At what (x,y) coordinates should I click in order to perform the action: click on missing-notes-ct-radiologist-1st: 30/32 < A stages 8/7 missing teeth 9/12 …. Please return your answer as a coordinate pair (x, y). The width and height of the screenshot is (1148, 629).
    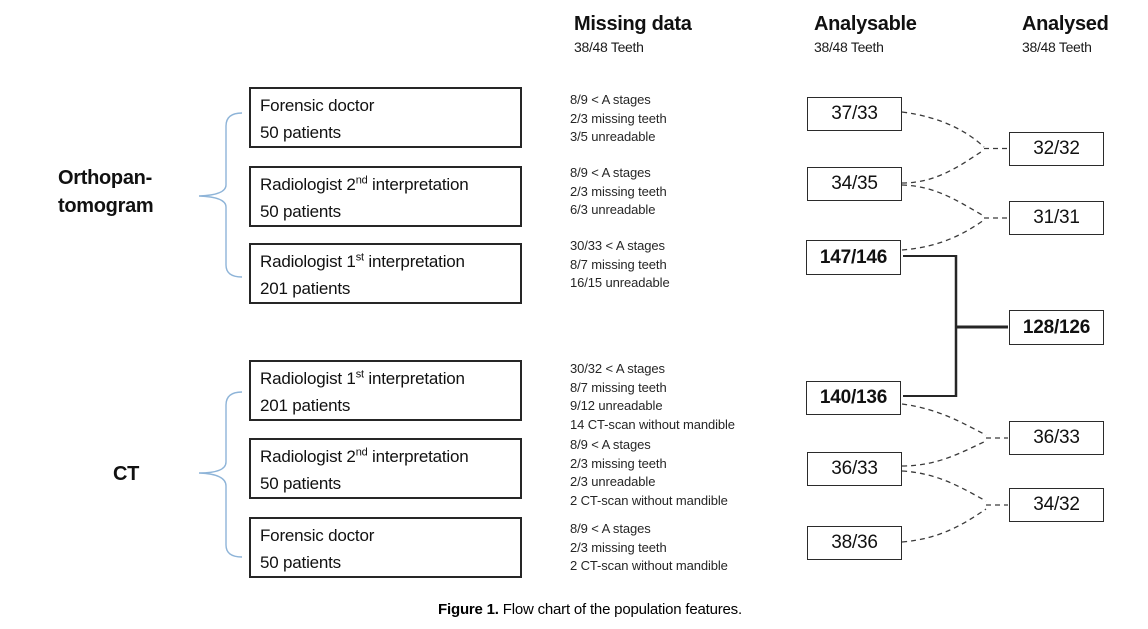
    Looking at the image, I should click on (652, 397).